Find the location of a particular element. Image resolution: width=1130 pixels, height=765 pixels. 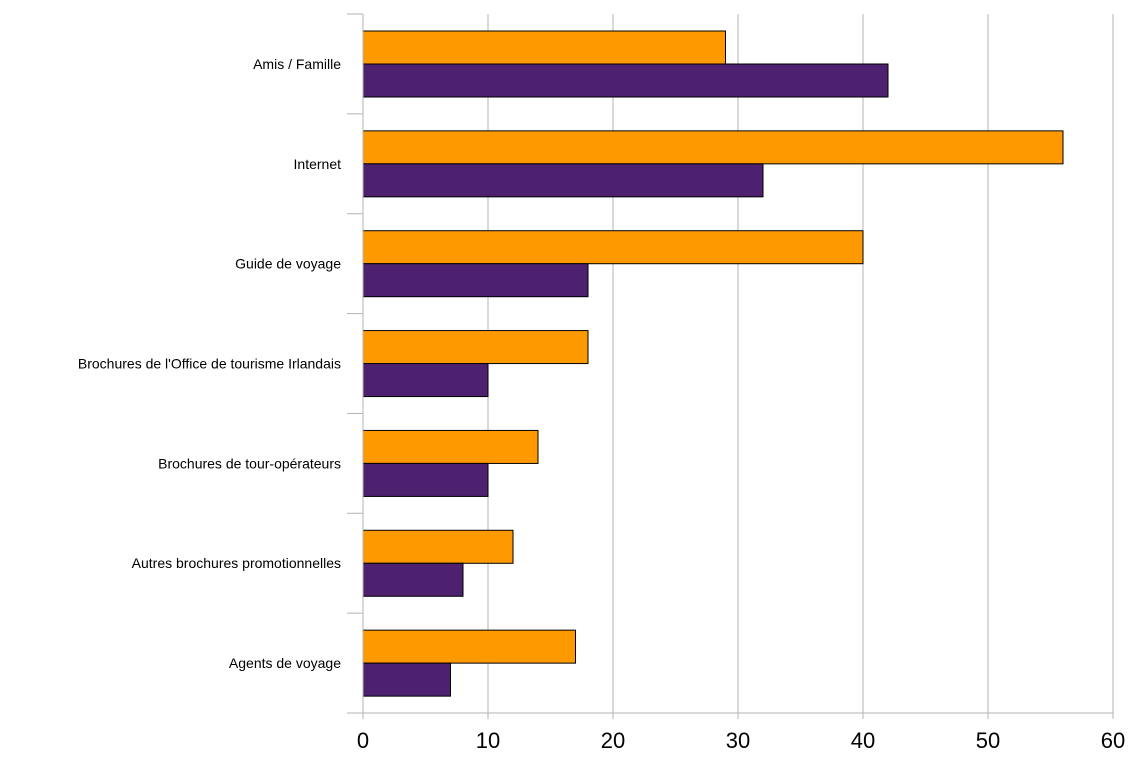

x-tick-label: 0 is located at coordinates (363, 740).